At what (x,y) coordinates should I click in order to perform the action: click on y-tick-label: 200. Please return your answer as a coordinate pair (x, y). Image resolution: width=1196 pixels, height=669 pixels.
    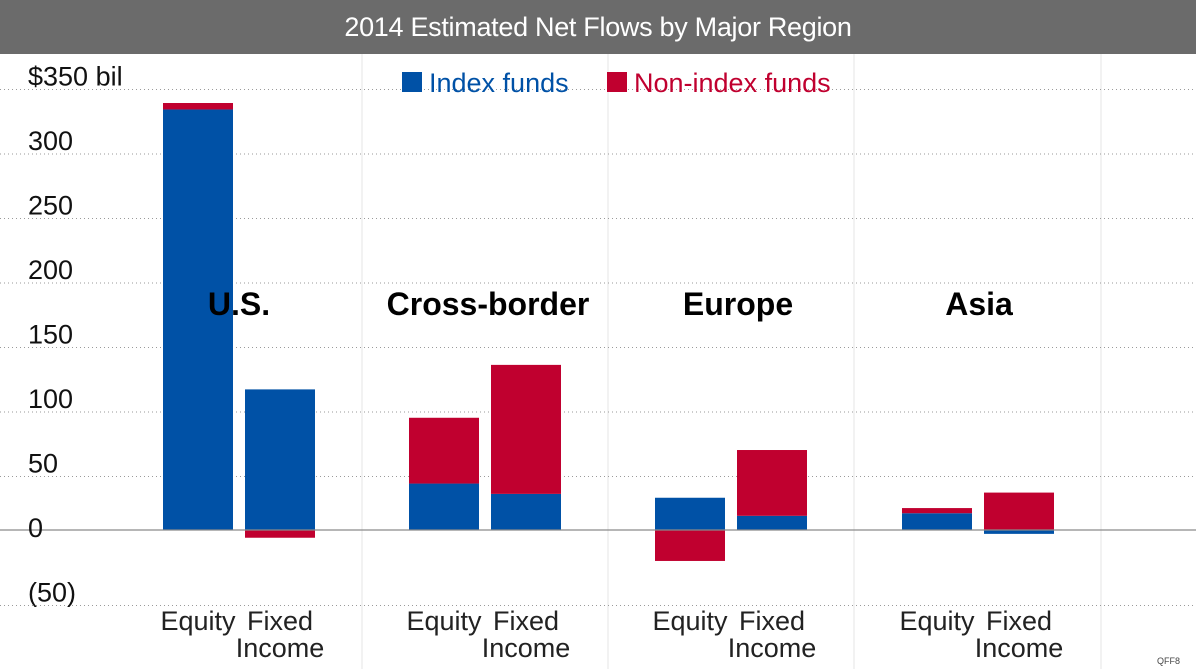
    Looking at the image, I should click on (50, 270).